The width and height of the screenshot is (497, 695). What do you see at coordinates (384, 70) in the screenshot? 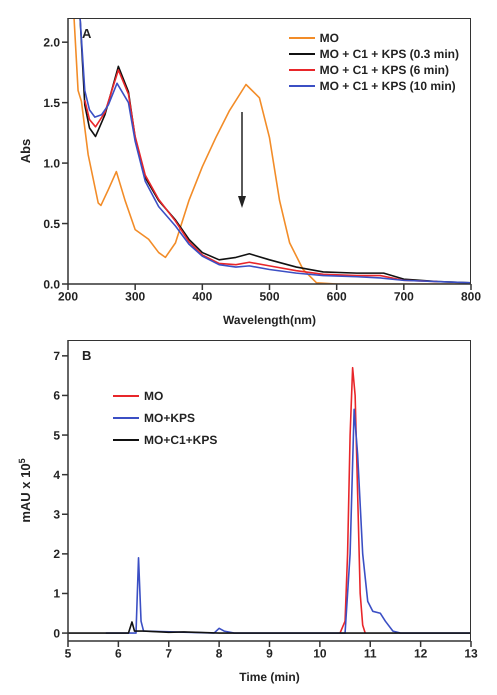
I see `legend-label: MO + C1 + KPS (6 min)` at bounding box center [384, 70].